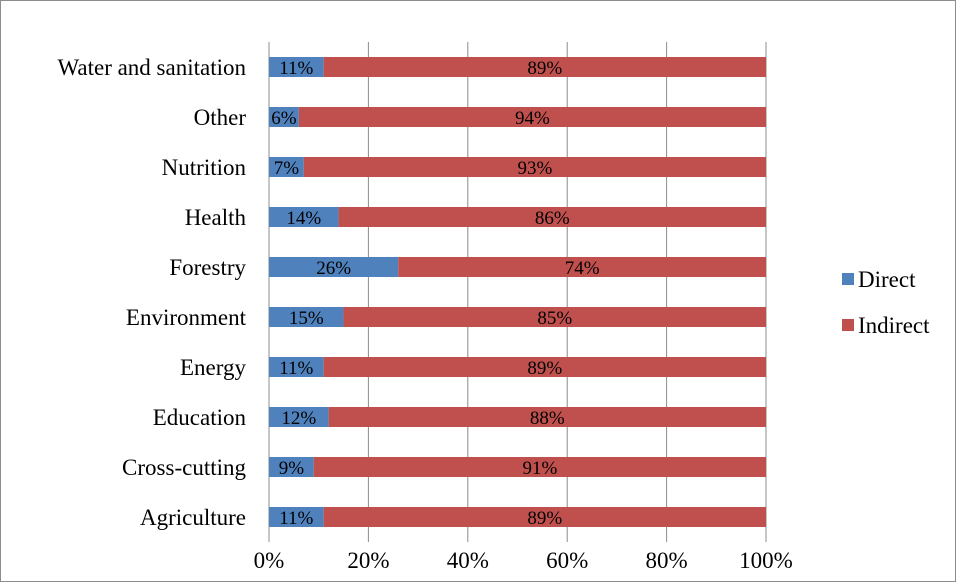  I want to click on data-label: 26%, so click(333, 268).